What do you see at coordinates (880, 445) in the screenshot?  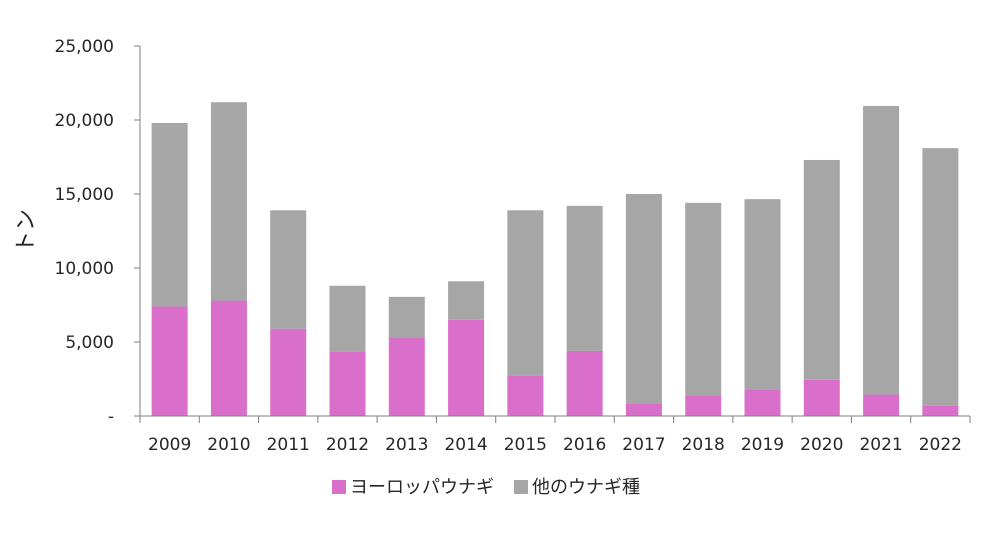 I see `x-tick-label: 2021` at bounding box center [880, 445].